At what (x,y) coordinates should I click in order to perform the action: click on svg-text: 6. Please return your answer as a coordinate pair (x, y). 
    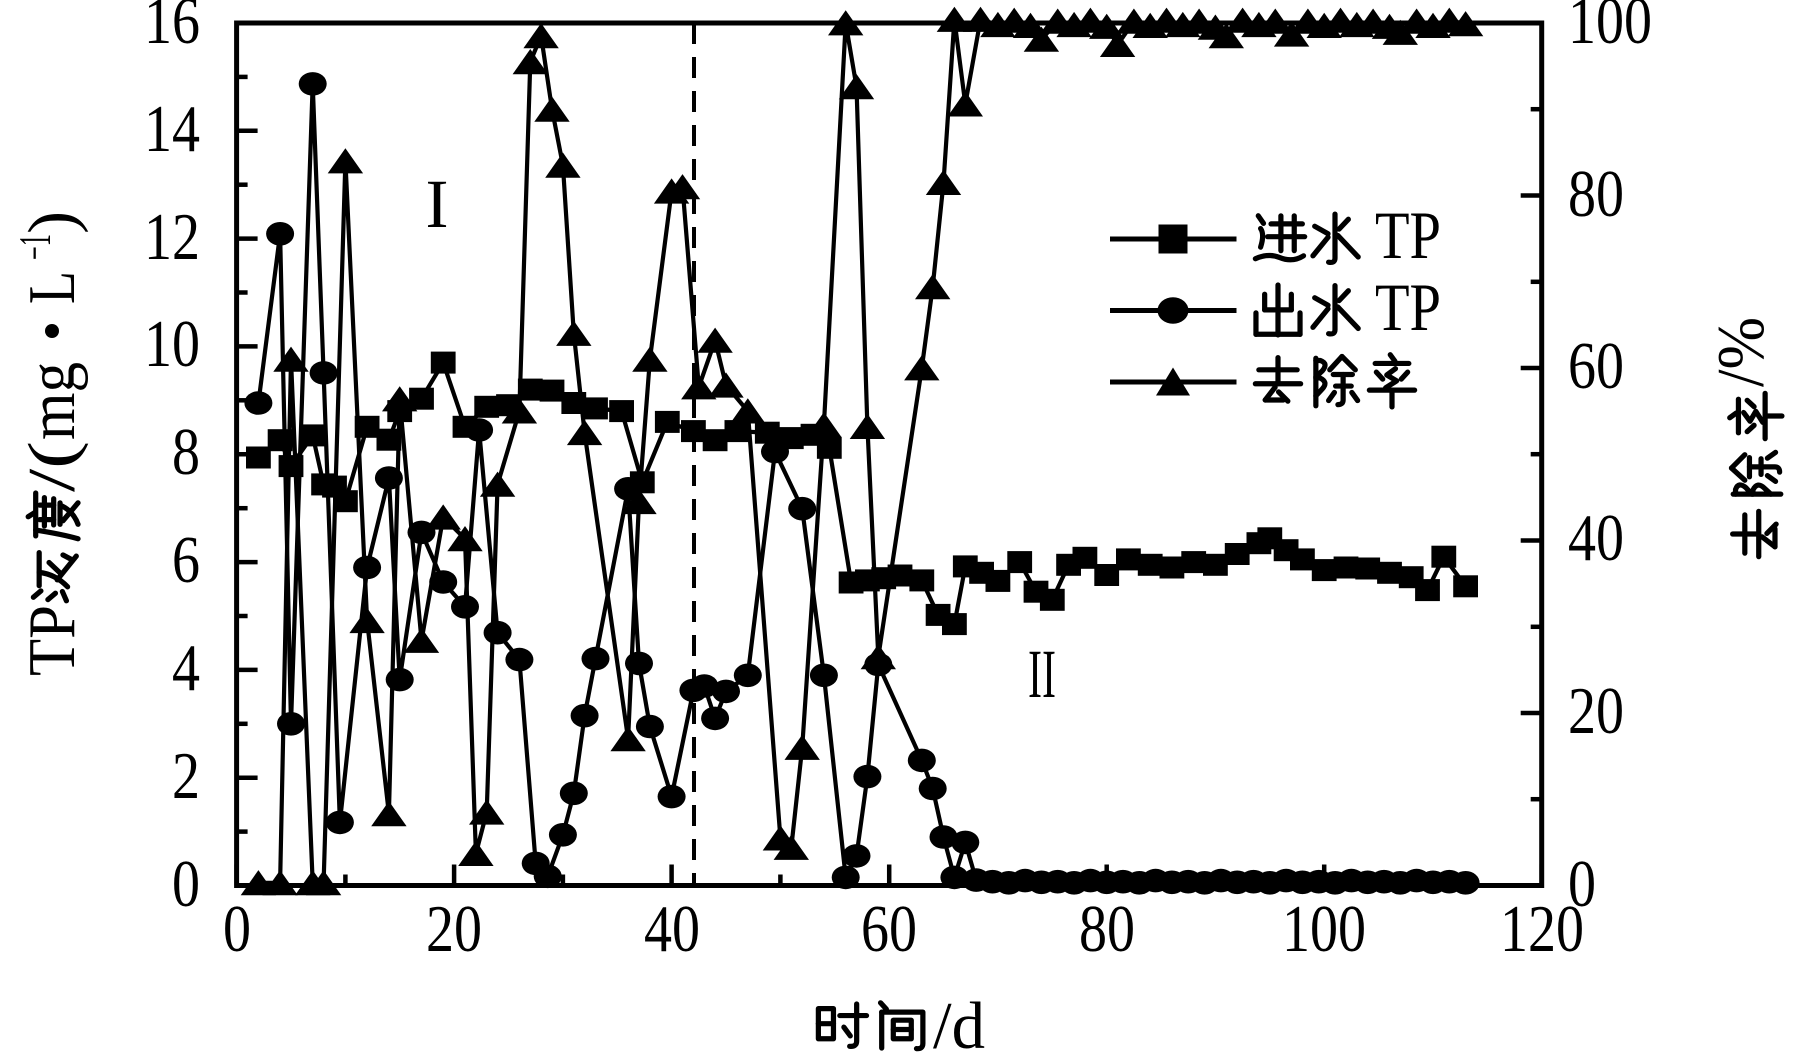
    Looking at the image, I should click on (186, 560).